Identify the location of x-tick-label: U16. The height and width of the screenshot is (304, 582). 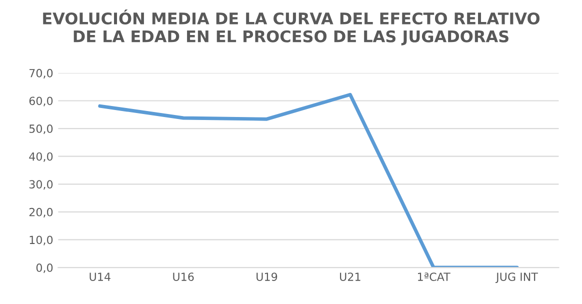
(183, 276).